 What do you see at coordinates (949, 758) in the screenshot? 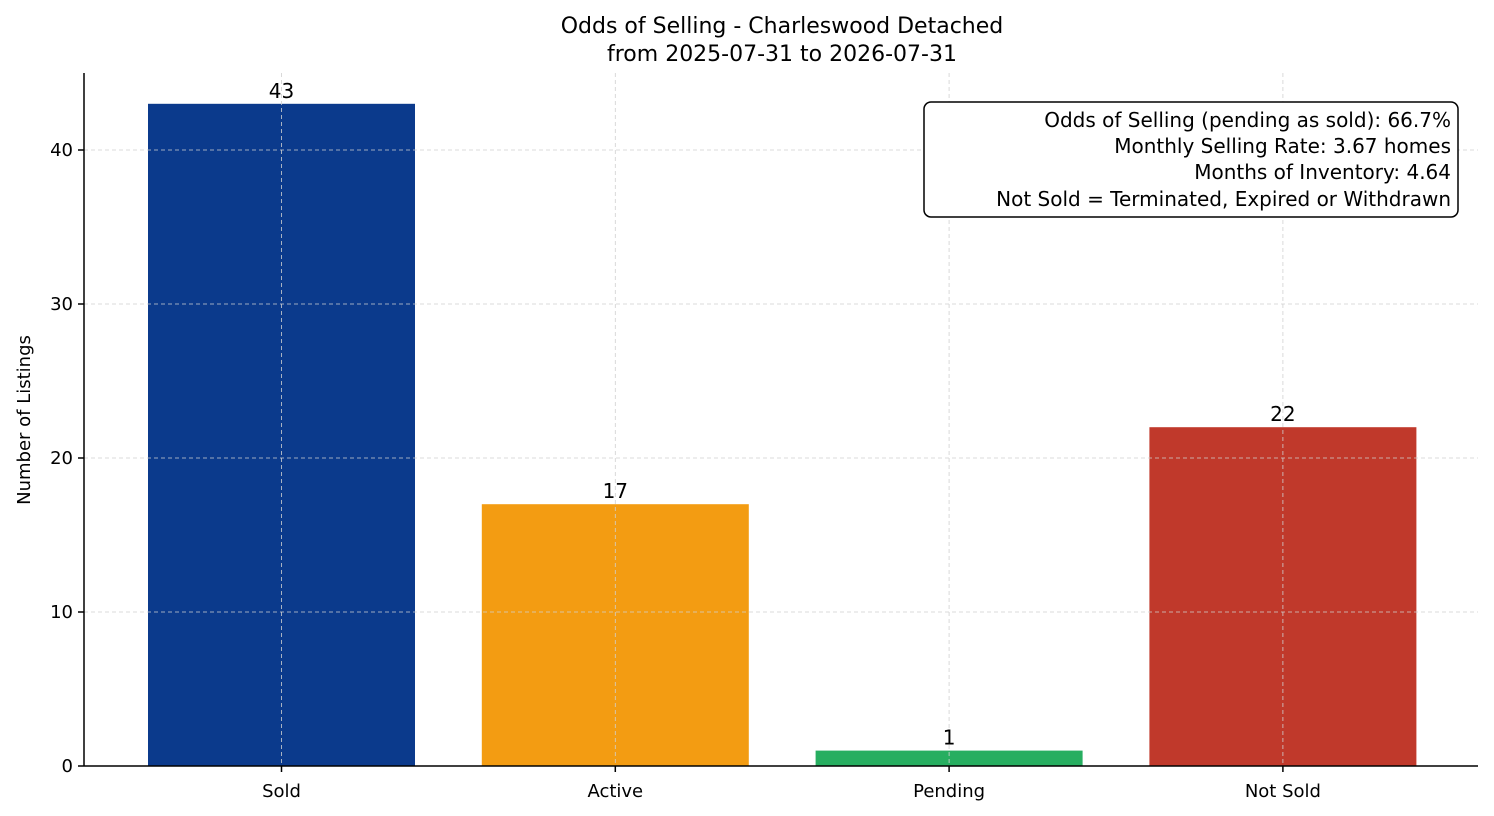
I see `bar-pending` at bounding box center [949, 758].